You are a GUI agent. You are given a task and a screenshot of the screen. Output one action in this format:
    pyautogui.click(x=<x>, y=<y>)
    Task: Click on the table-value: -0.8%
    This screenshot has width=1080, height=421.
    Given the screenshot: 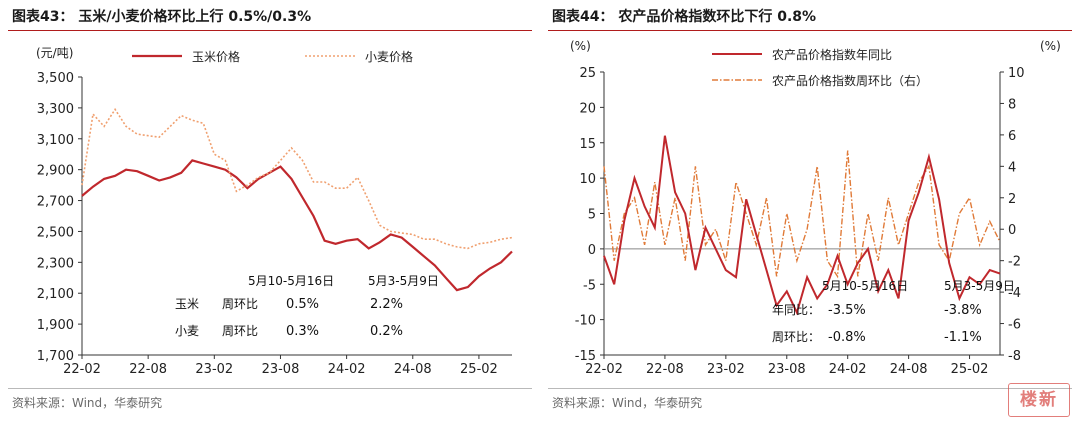 What is the action you would take?
    pyautogui.click(x=847, y=337)
    